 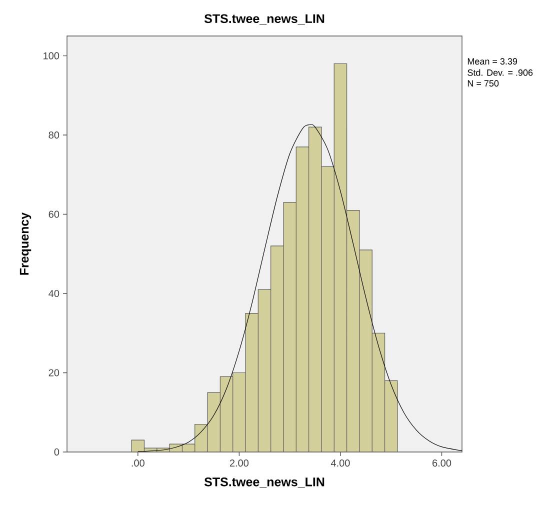 I want to click on x-axis-title: STS.twee_news_LIN, so click(x=264, y=482).